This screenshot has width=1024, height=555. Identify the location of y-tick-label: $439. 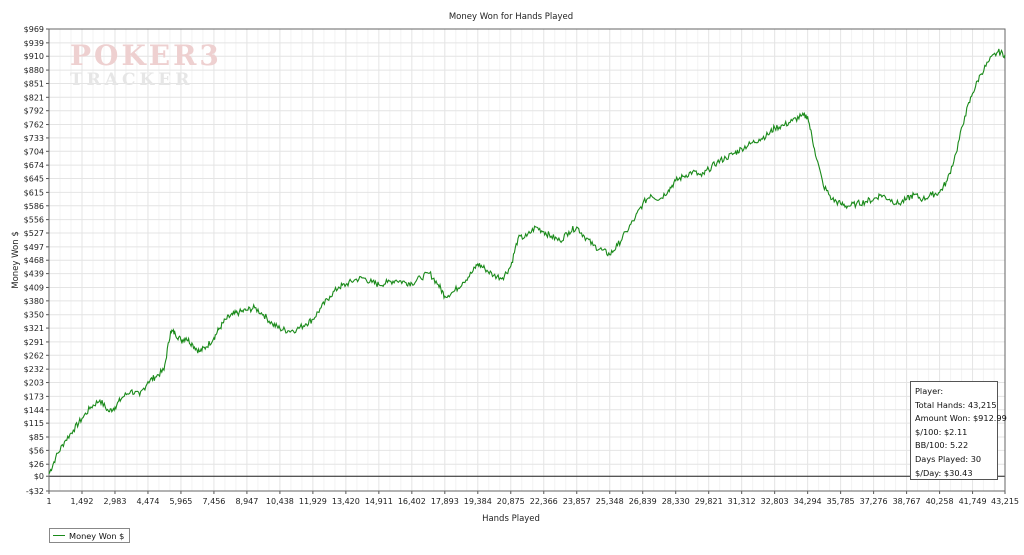
(34, 274).